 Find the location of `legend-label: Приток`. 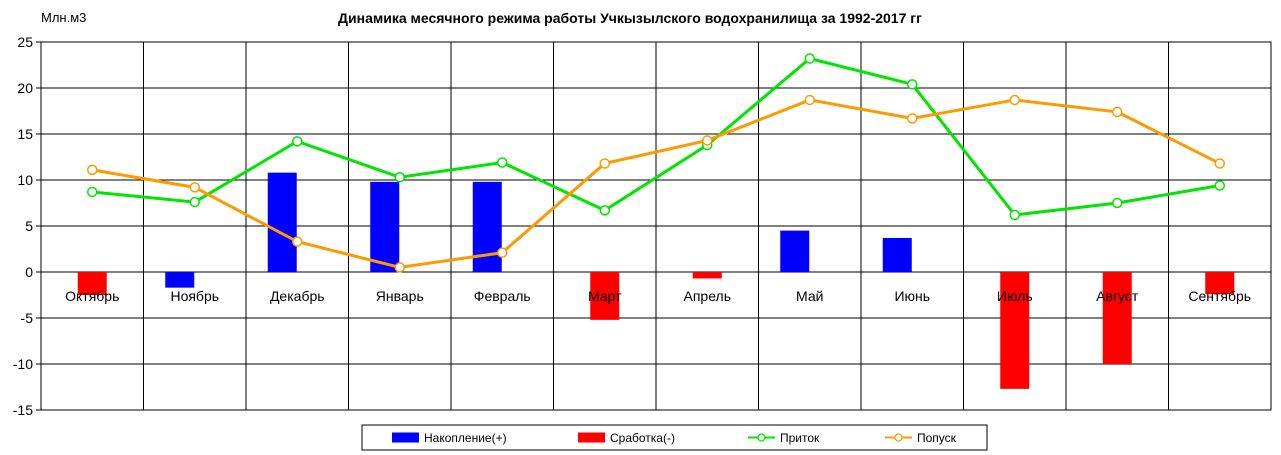

legend-label: Приток is located at coordinates (800, 438).